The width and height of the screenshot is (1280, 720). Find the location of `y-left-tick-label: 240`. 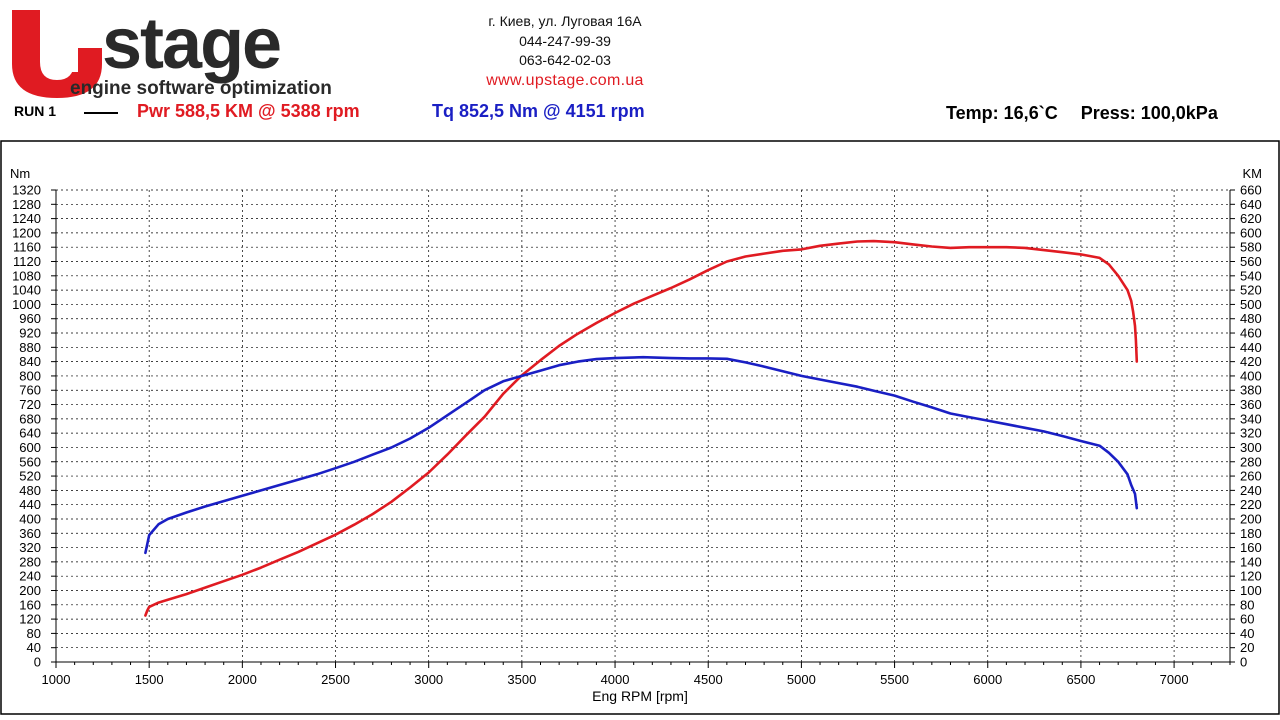

y-left-tick-label: 240 is located at coordinates (30, 576).